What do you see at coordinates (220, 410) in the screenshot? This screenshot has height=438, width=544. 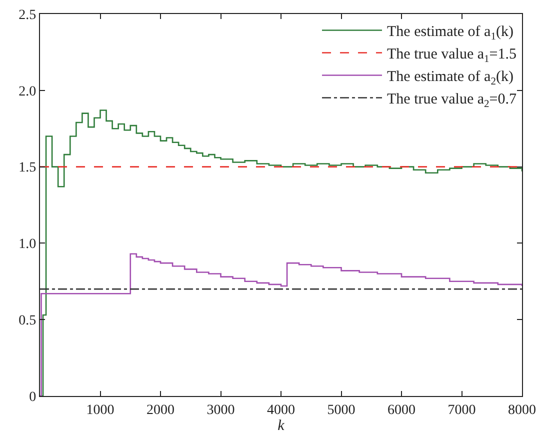 I see `x-tick-label: 3000` at bounding box center [220, 410].